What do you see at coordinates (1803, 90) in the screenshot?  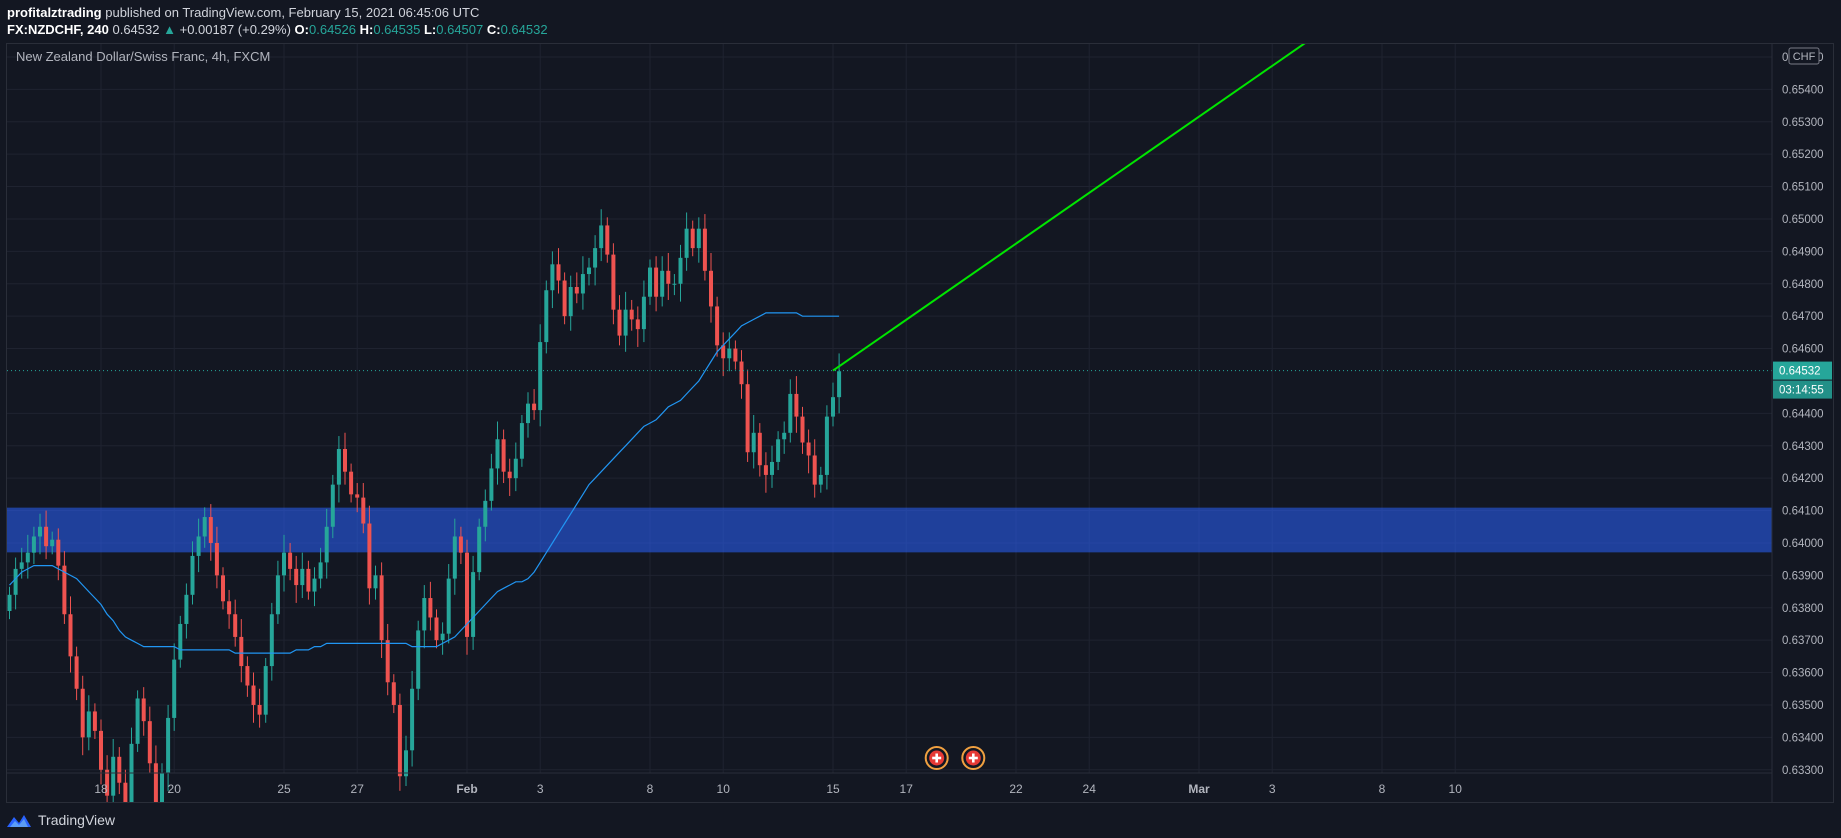 I see `y-tick-label-1: 0.65400` at bounding box center [1803, 90].